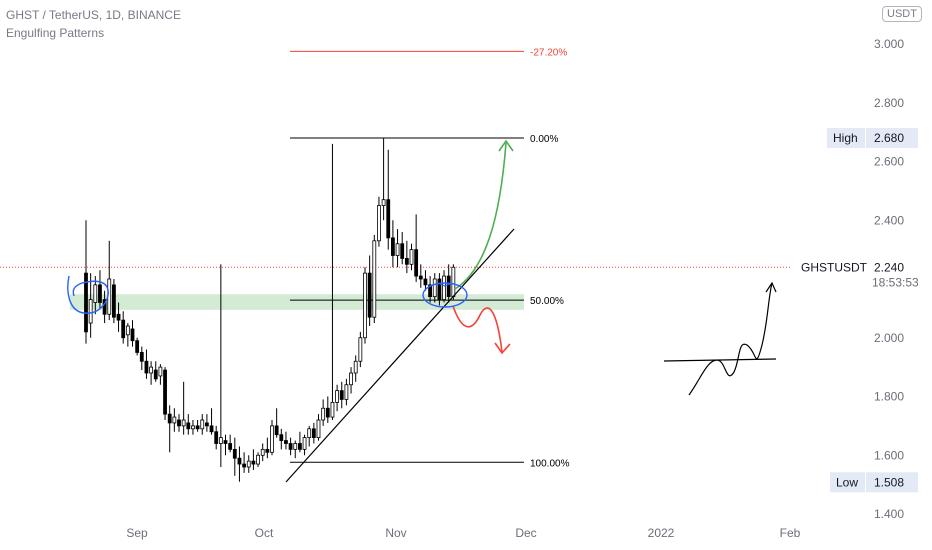  I want to click on bearish-arrowhead, so click(502, 348).